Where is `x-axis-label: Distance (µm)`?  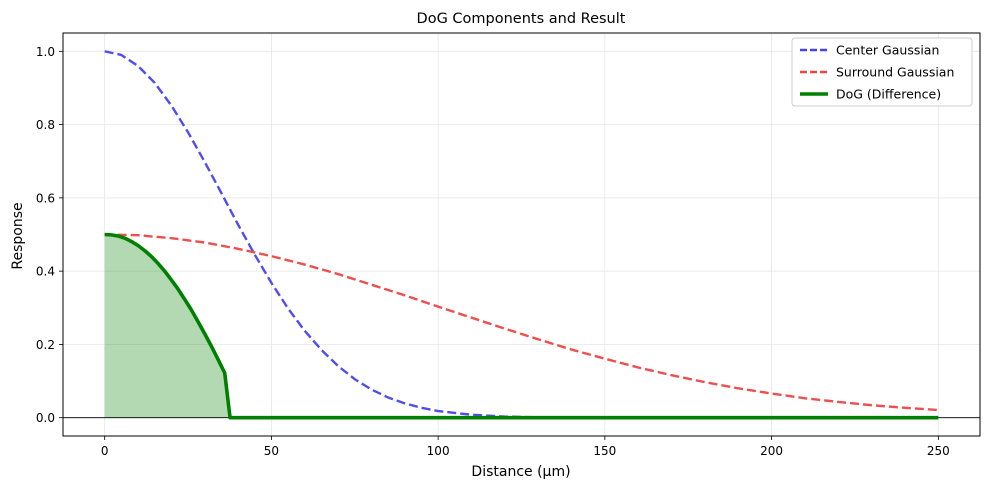 x-axis-label: Distance (µm) is located at coordinates (520, 472).